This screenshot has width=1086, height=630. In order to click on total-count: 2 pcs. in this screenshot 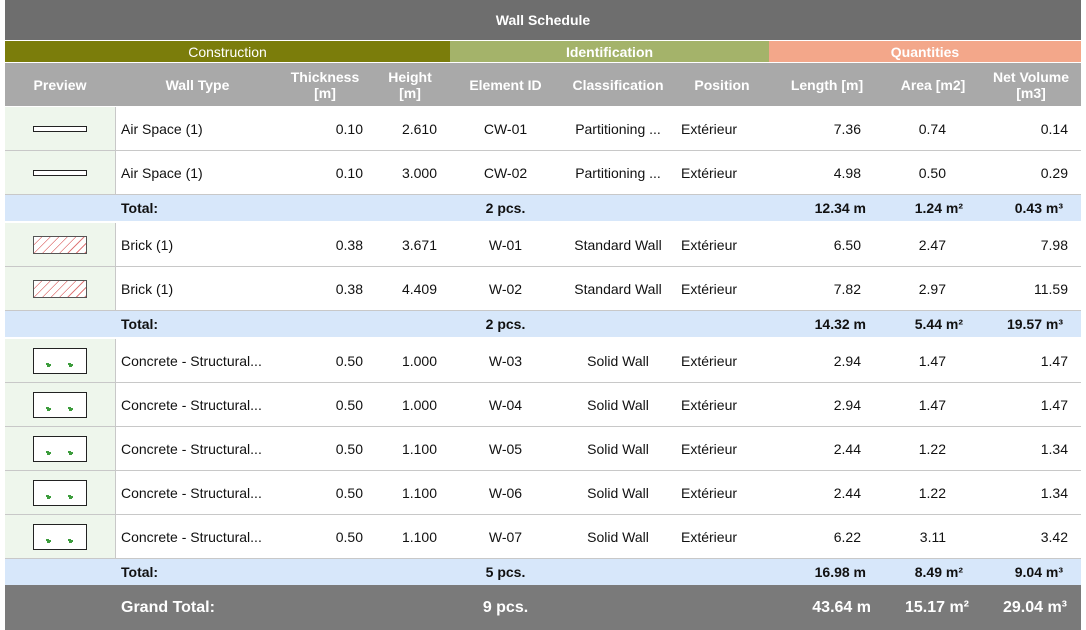, I will do `click(505, 324)`.